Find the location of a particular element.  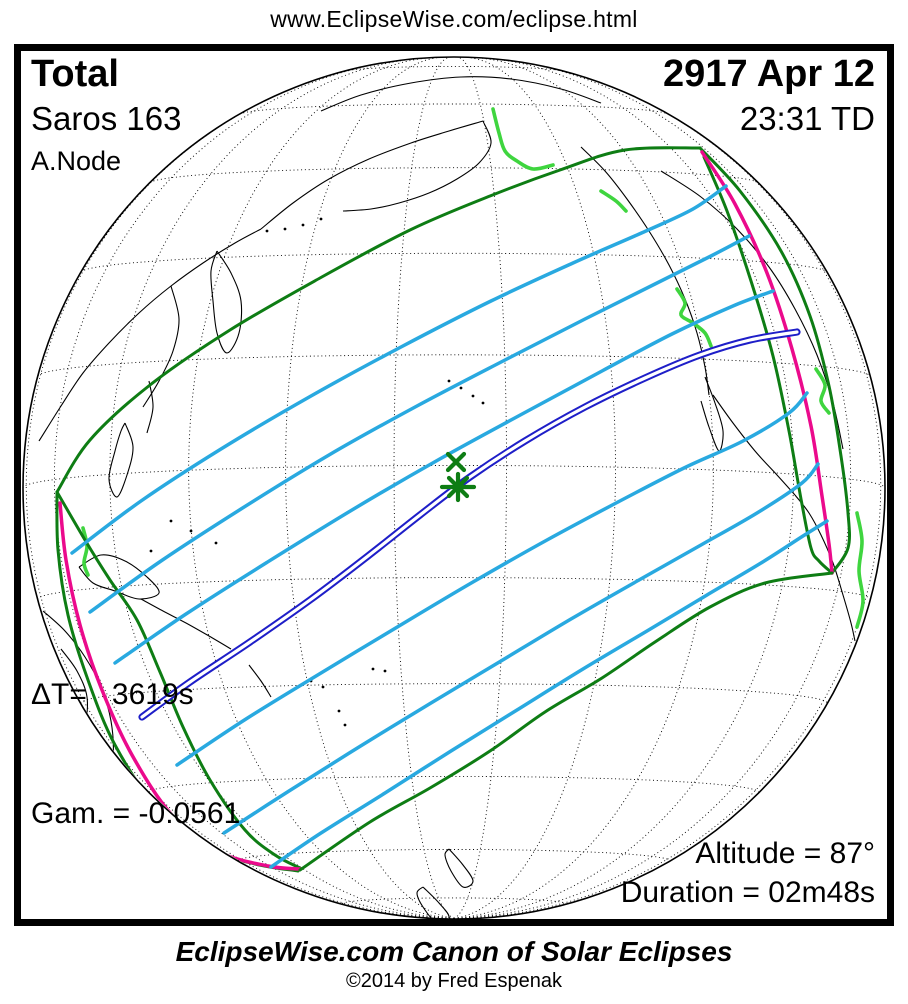

eclipse-type-block: Total Saros 163 A.Node is located at coordinates (106, 115).